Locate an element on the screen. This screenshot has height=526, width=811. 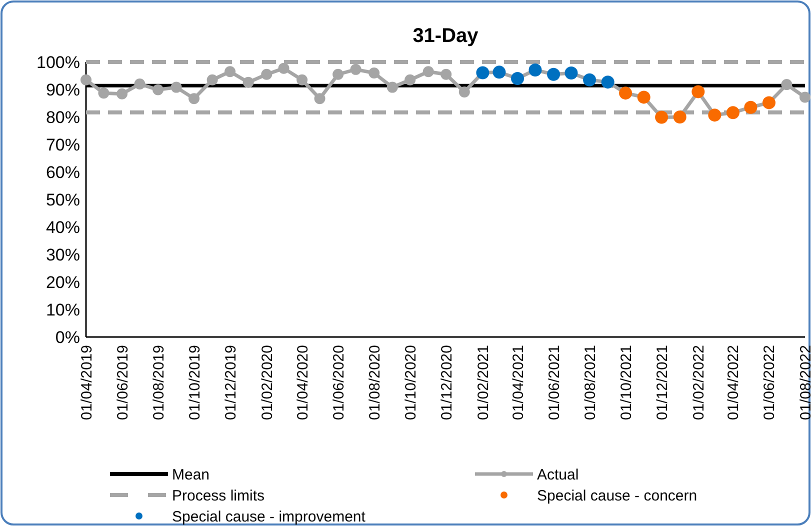
x-tick-label: 01/06/2022 is located at coordinates (769, 382).